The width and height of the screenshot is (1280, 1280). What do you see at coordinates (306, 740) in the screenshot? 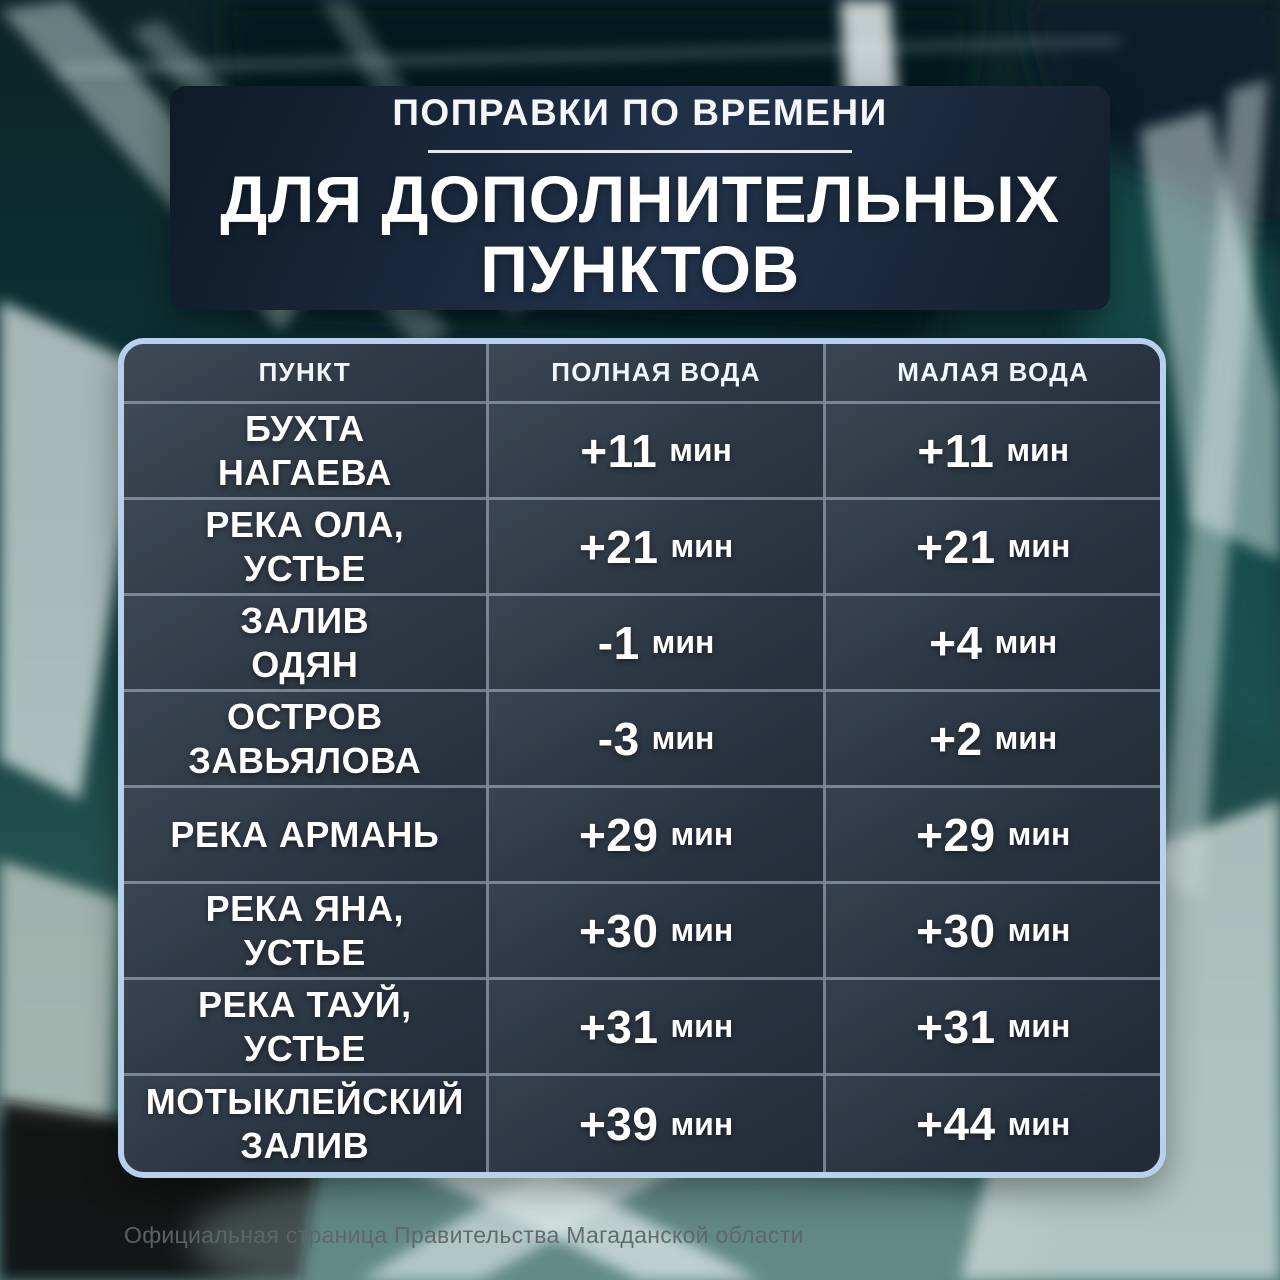
I see `point-name-cell: ОСТРОВ ЗАВЬЯЛОВА` at bounding box center [306, 740].